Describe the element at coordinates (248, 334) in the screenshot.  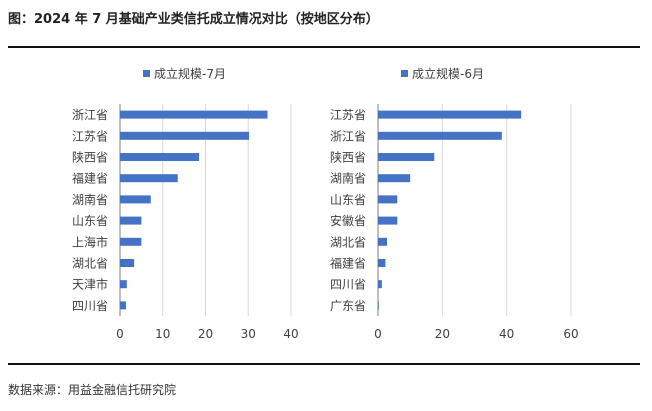
I see `x-tick-label: 30` at that location.